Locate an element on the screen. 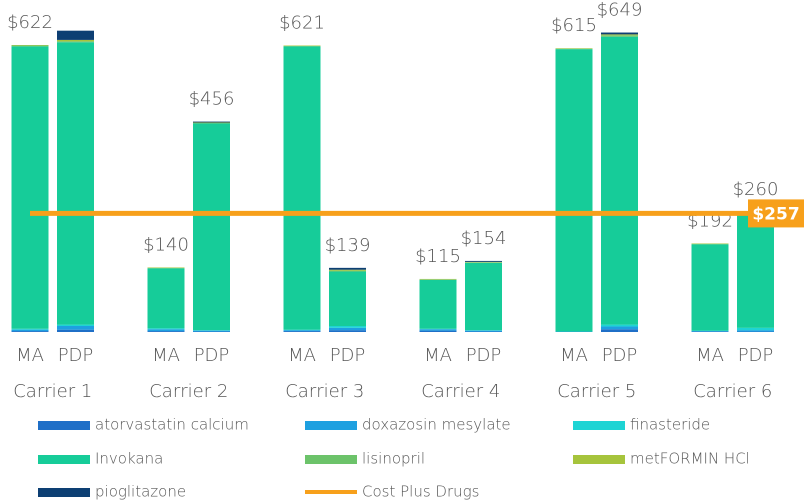  group-label: Carrier 6 is located at coordinates (732, 391).